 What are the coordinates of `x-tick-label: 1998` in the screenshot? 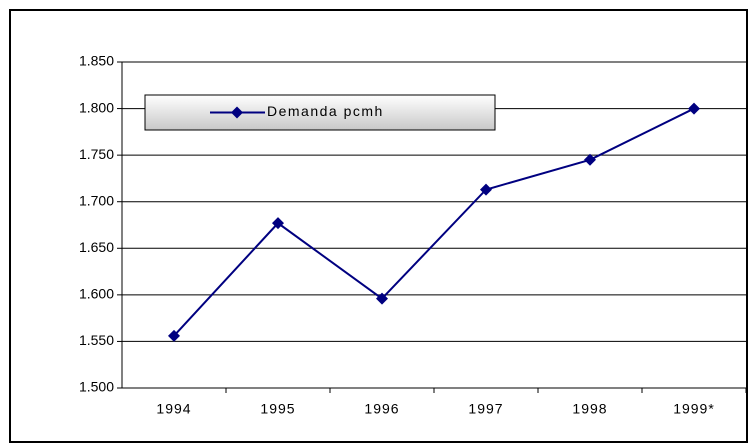 It's located at (589, 409).